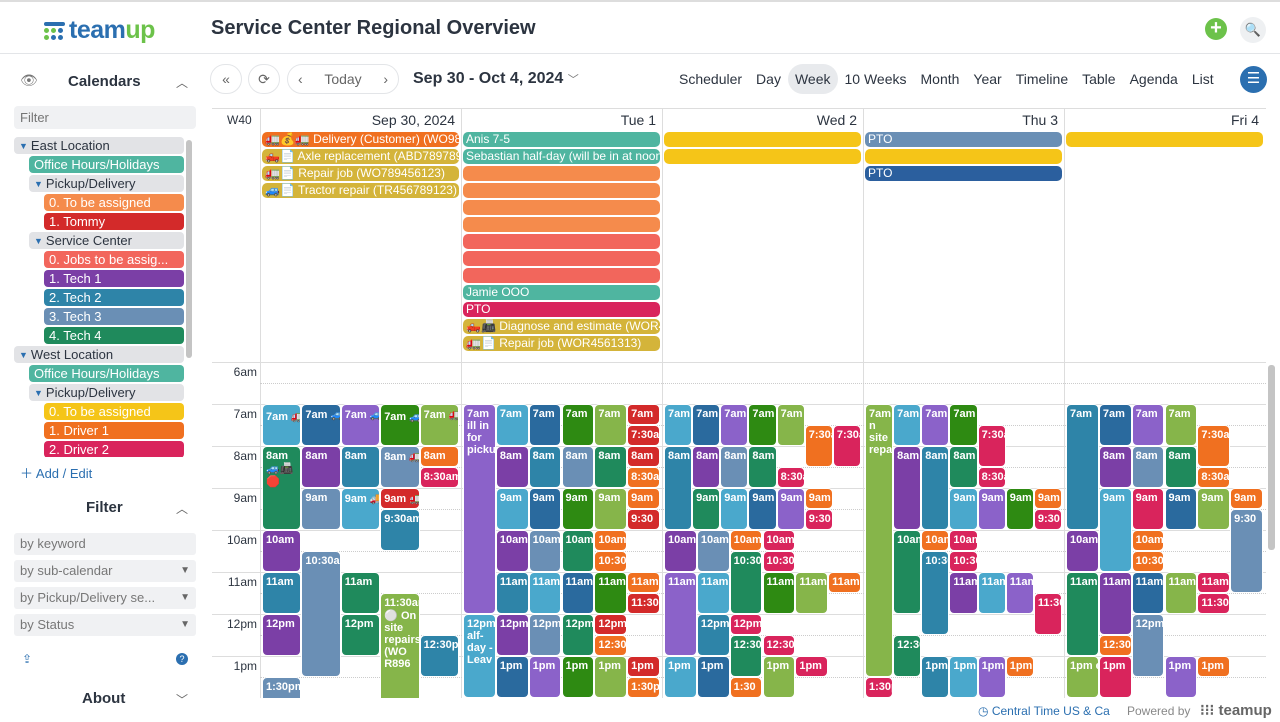 The height and width of the screenshot is (722, 1280). I want to click on timed-event: 12:30, so click(907, 656).